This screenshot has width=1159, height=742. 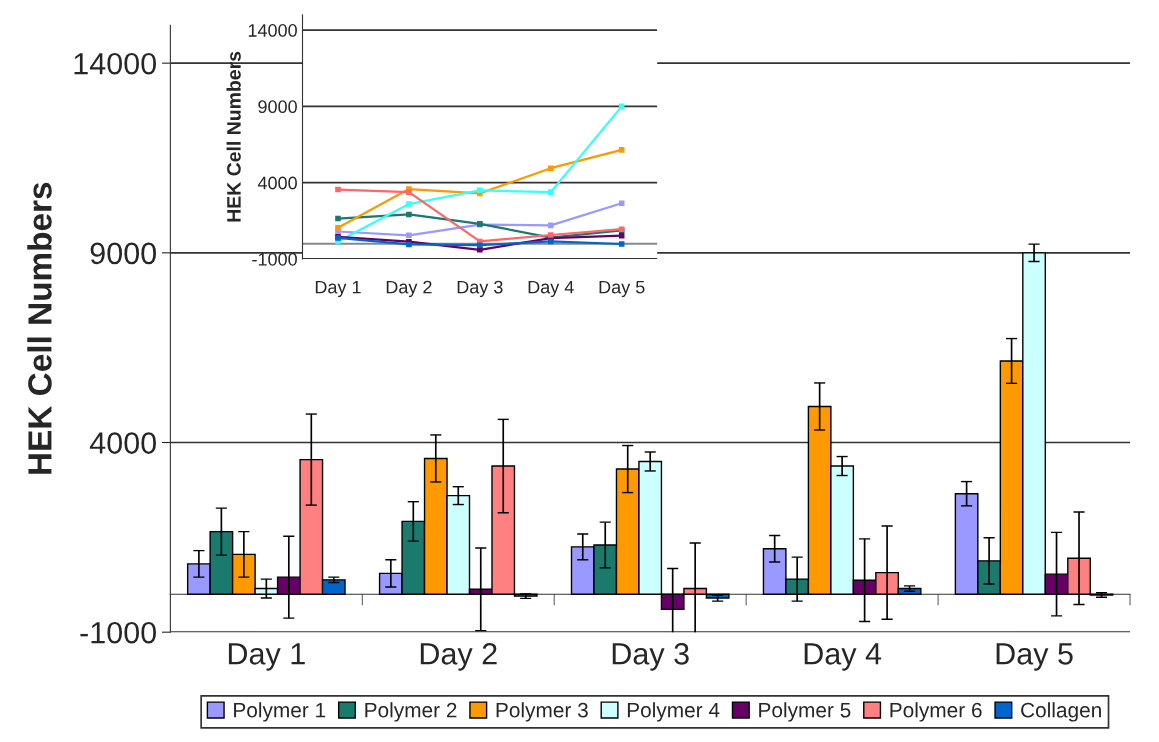 I want to click on legend-label: Polymer 2, so click(x=411, y=712).